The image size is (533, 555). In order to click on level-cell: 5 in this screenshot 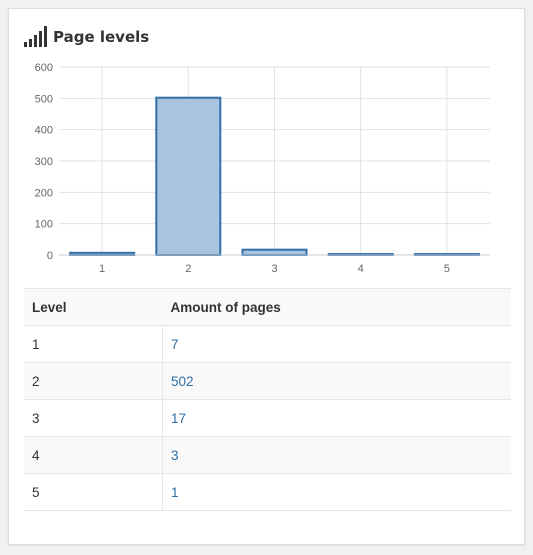, I will do `click(93, 492)`.